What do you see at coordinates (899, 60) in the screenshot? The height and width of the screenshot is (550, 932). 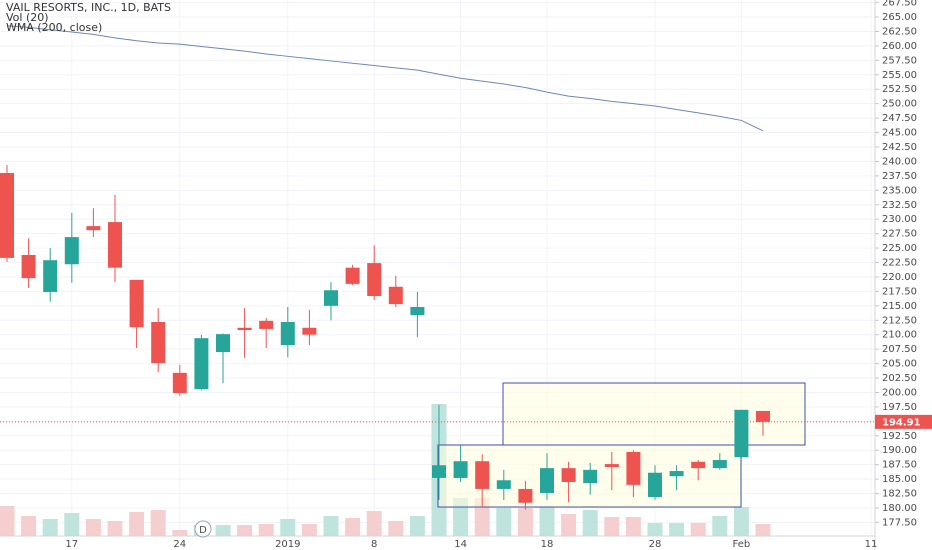 I see `y-tick-label: 257.50` at bounding box center [899, 60].